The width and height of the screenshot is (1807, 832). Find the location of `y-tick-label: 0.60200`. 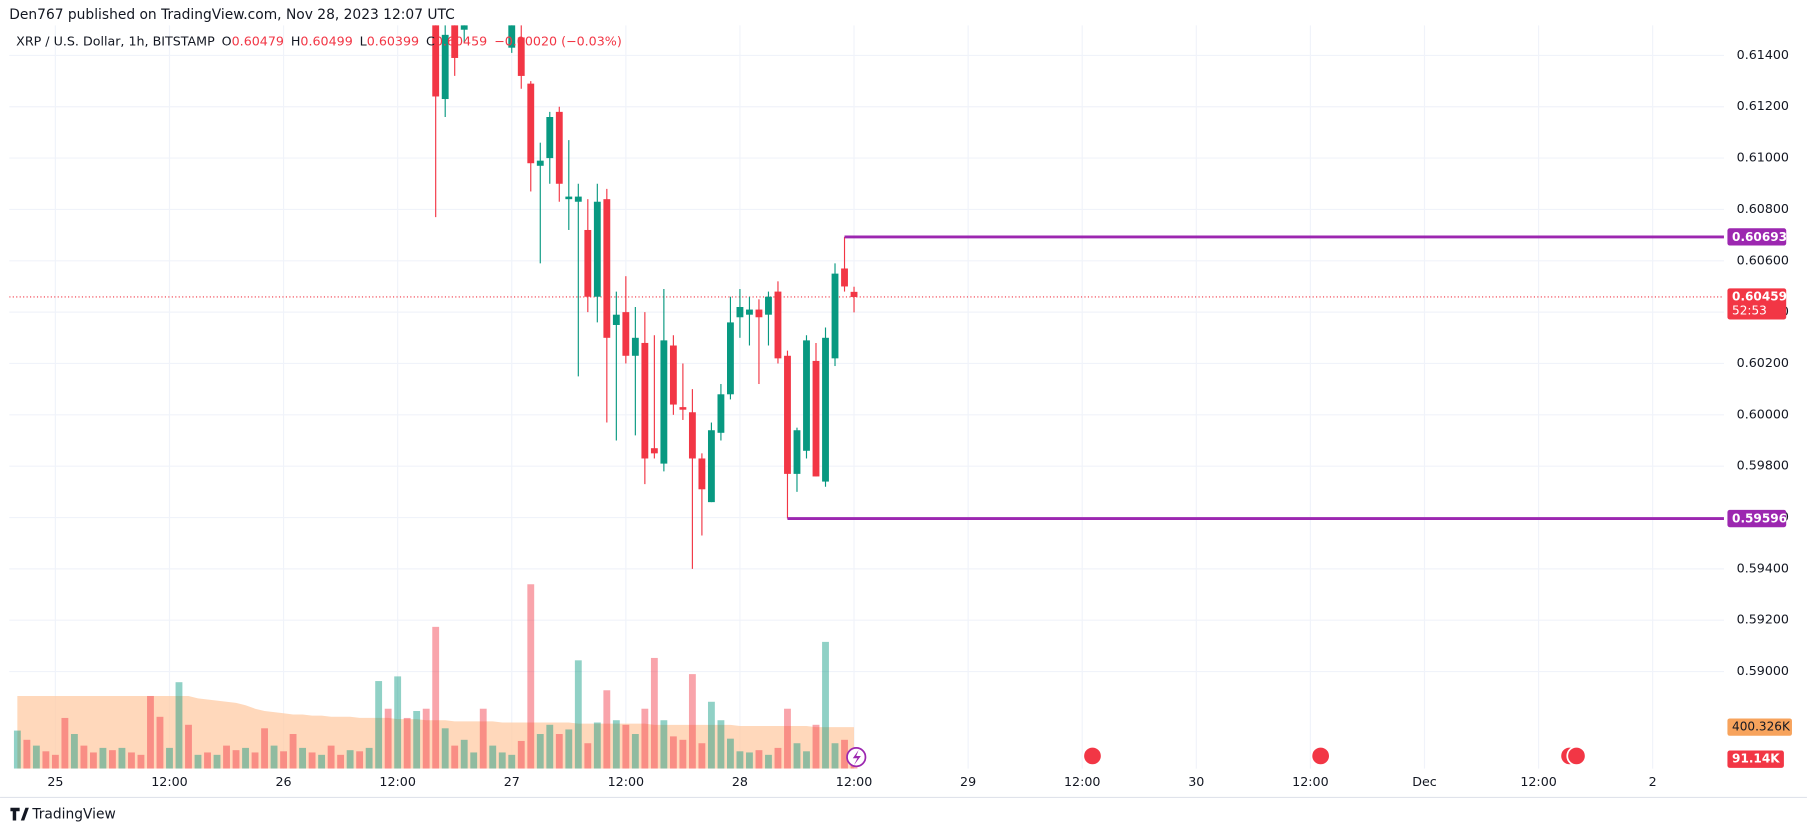

y-tick-label: 0.60200 is located at coordinates (1763, 362).